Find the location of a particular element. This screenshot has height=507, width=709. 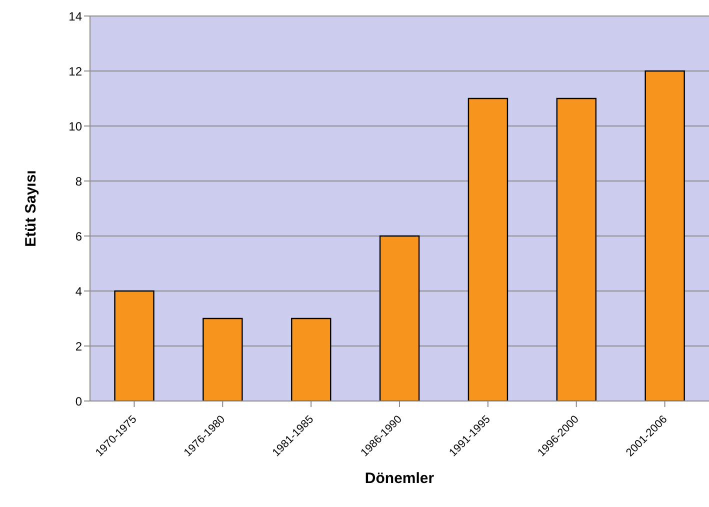

y-tick-label: 14 is located at coordinates (75, 16).